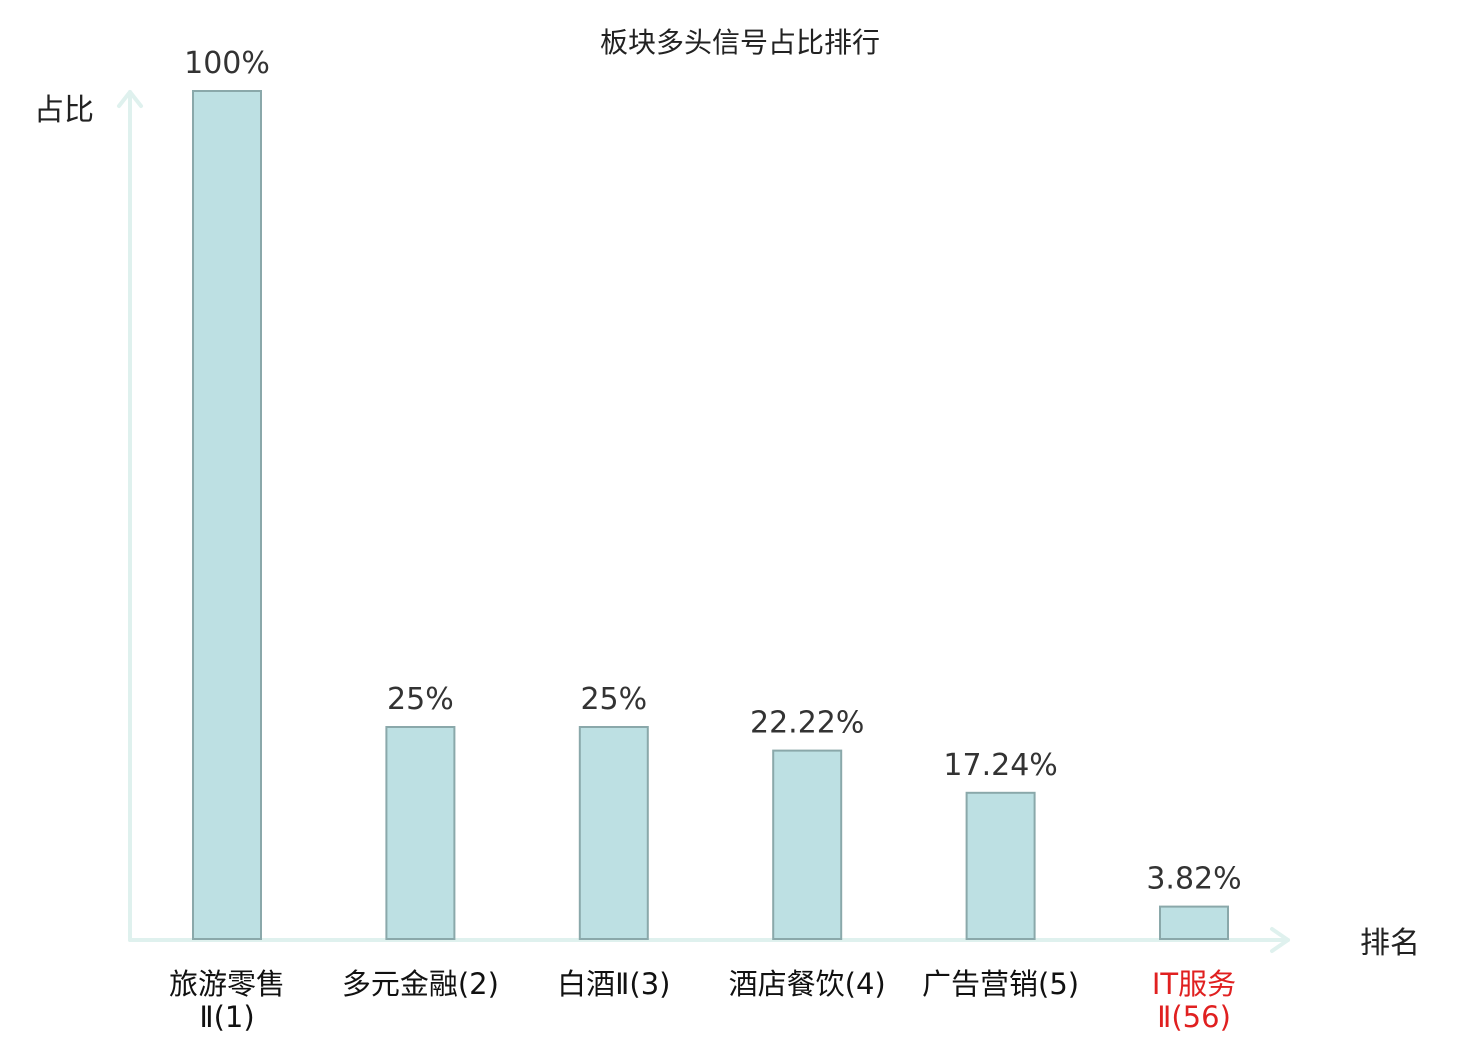  What do you see at coordinates (130, 99) in the screenshot?
I see `y-axis-arrow-icon` at bounding box center [130, 99].